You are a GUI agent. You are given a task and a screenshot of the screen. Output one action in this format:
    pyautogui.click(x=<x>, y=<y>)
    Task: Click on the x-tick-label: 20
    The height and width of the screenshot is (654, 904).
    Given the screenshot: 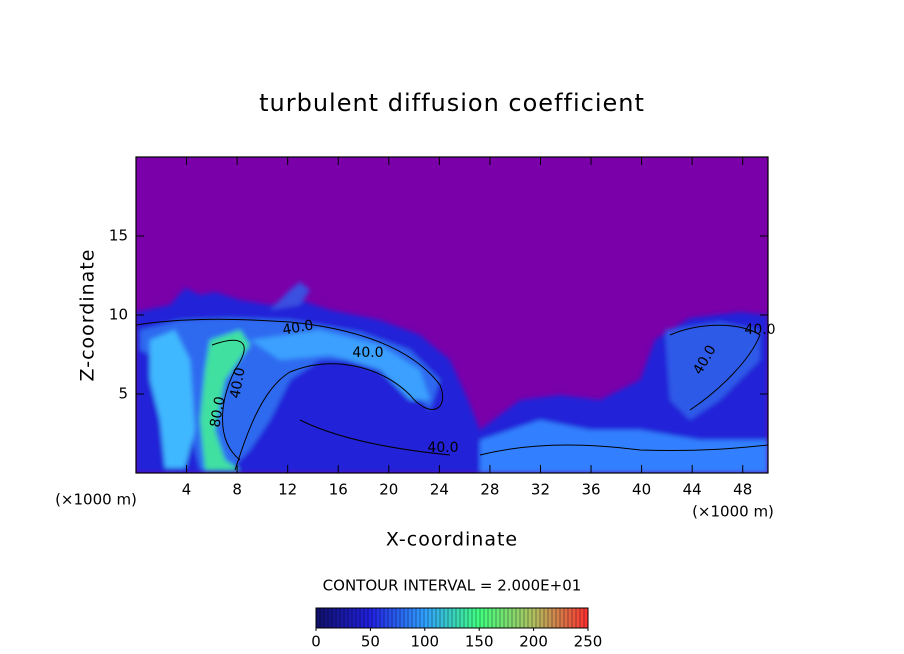 What is the action you would take?
    pyautogui.click(x=388, y=490)
    